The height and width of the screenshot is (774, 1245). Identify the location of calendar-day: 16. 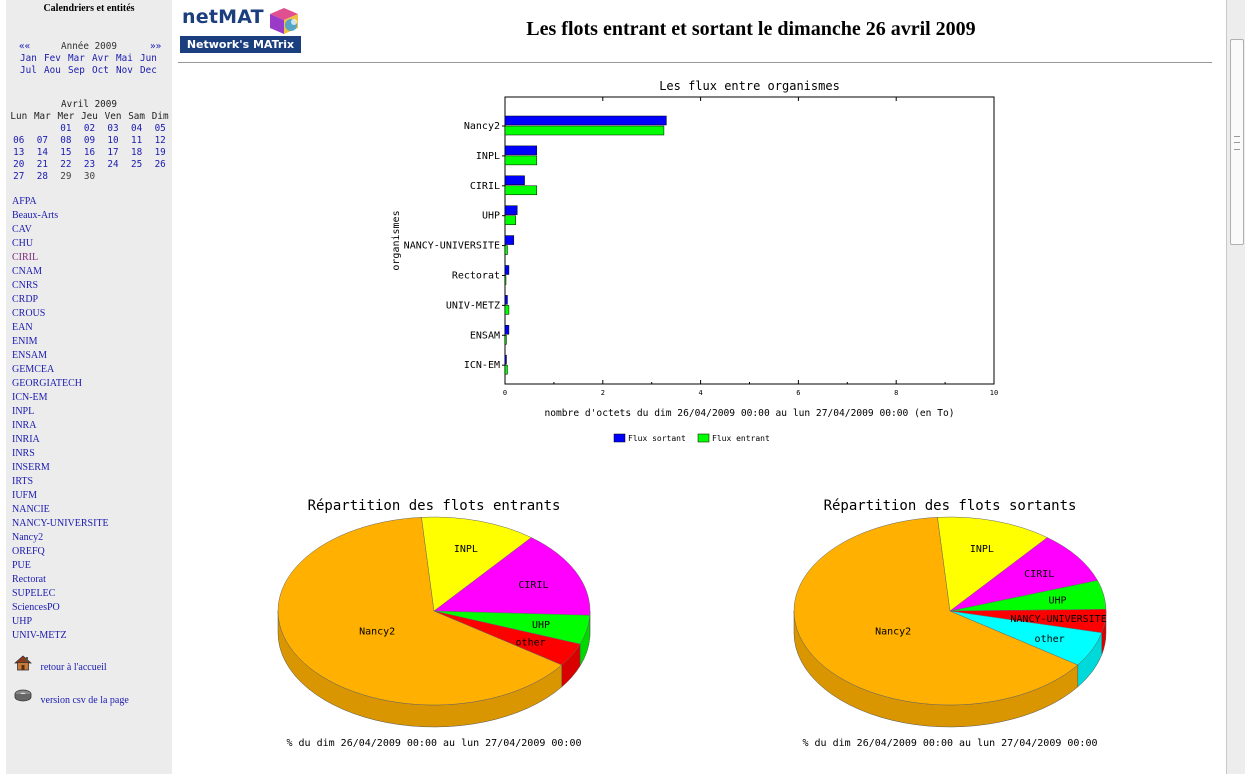
(89, 152).